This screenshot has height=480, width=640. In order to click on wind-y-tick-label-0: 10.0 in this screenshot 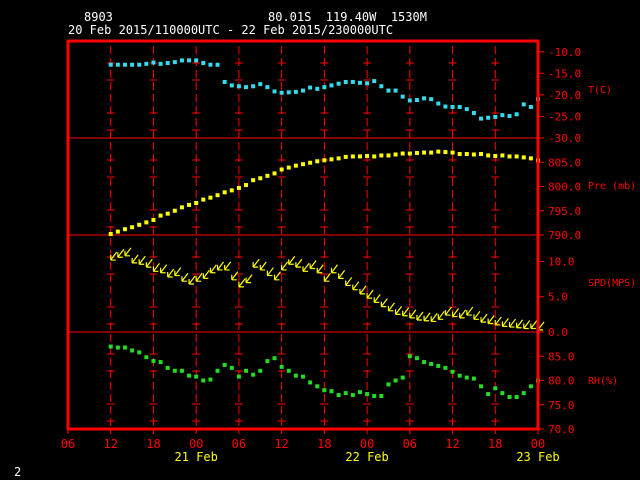, I will do `click(561, 261)`.